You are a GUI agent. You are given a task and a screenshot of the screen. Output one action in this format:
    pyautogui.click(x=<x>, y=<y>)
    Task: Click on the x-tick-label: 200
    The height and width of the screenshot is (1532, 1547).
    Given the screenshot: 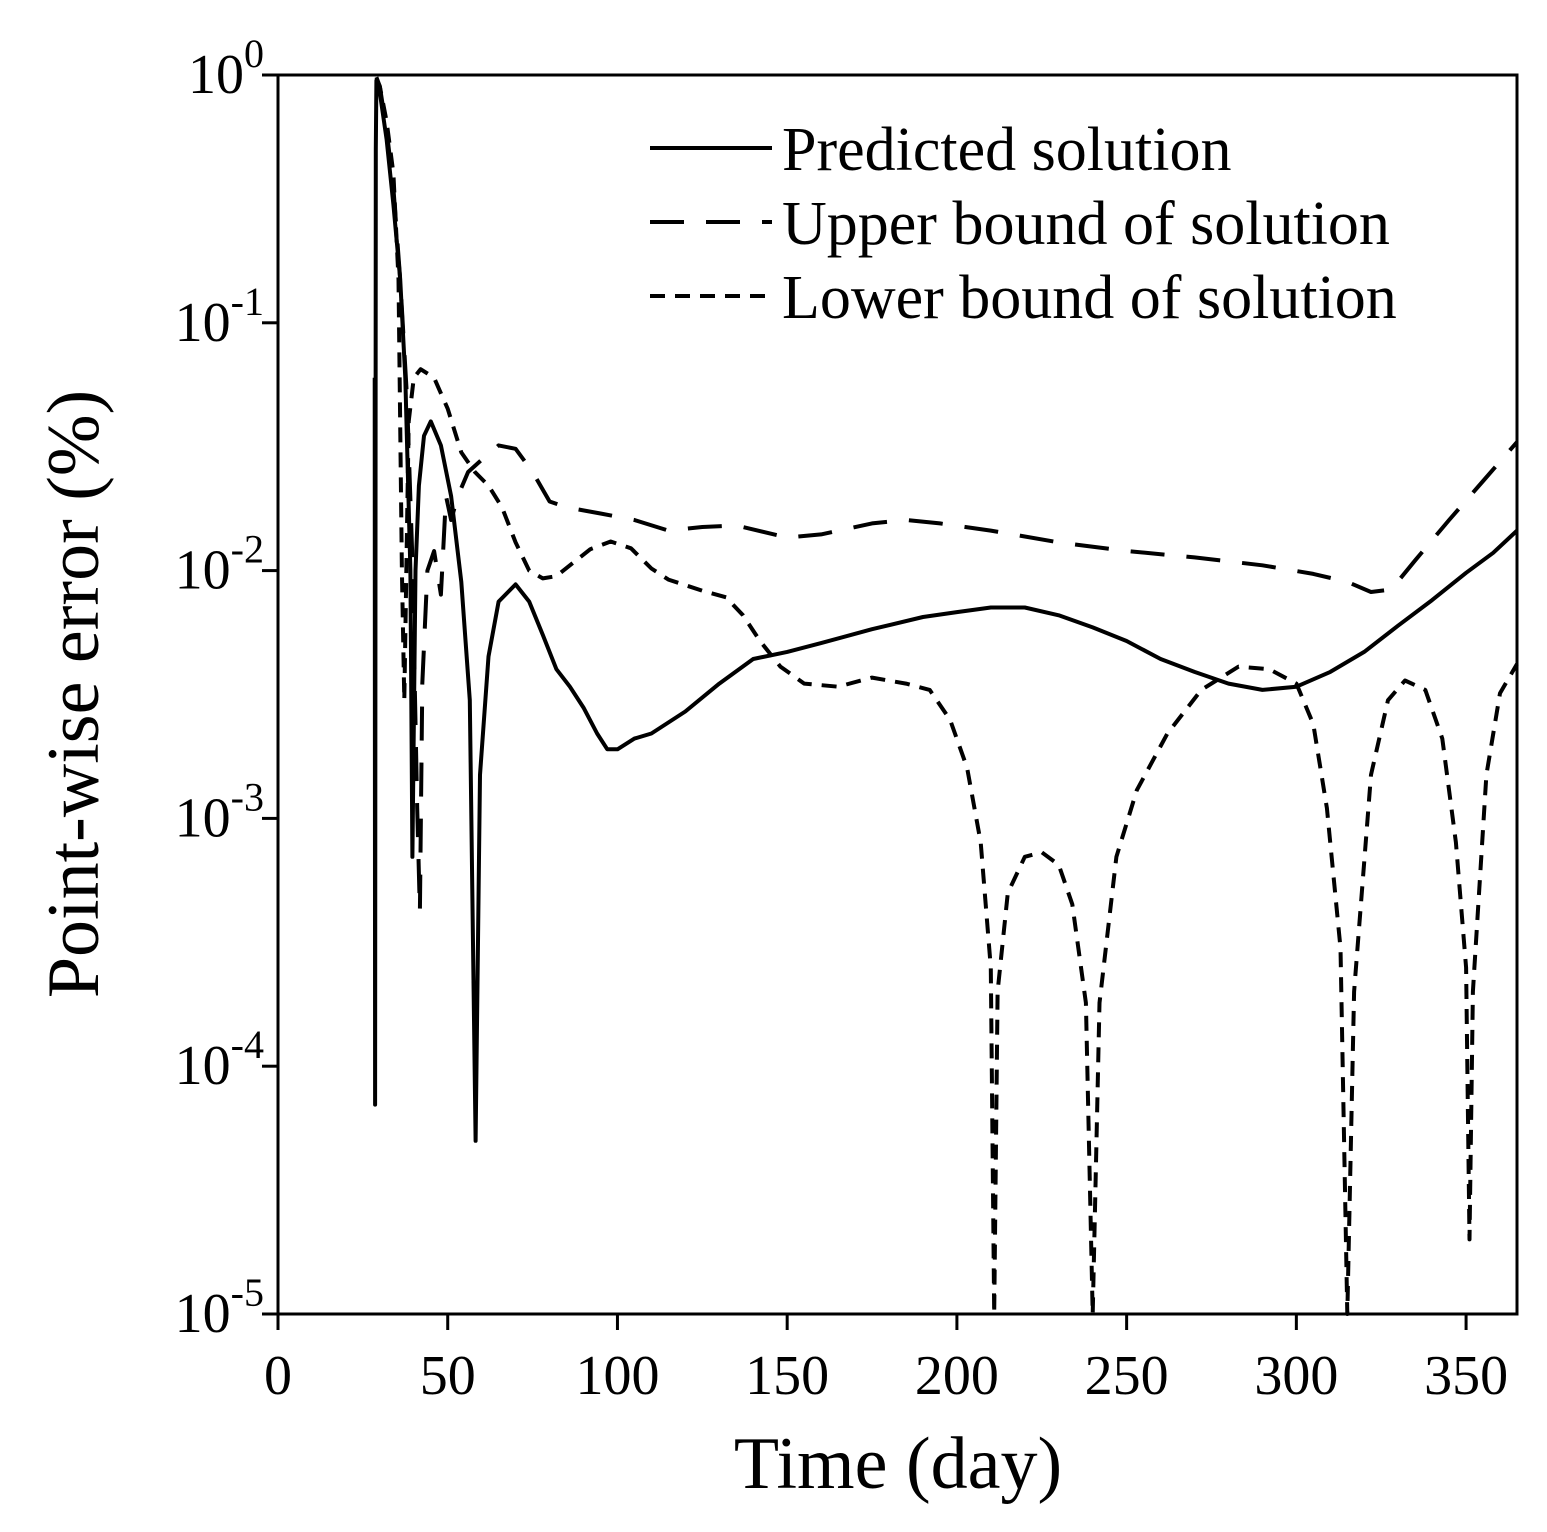 What is the action you would take?
    pyautogui.click(x=957, y=1376)
    